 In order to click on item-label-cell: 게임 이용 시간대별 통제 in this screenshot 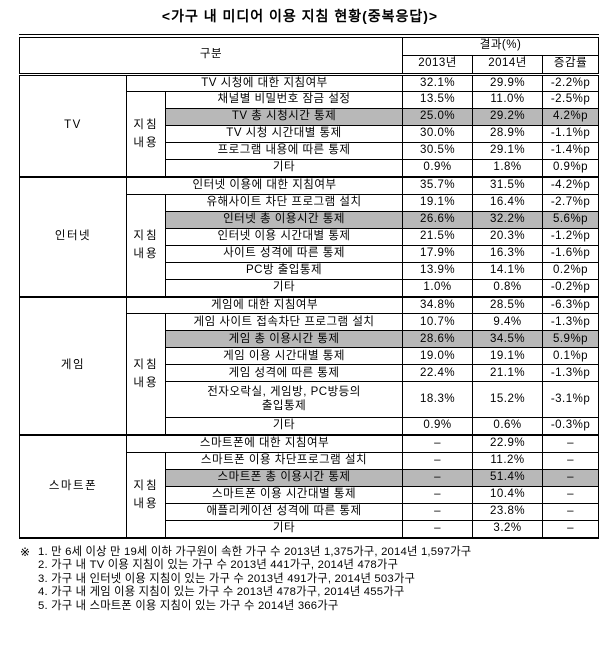, I will do `click(284, 356)`.